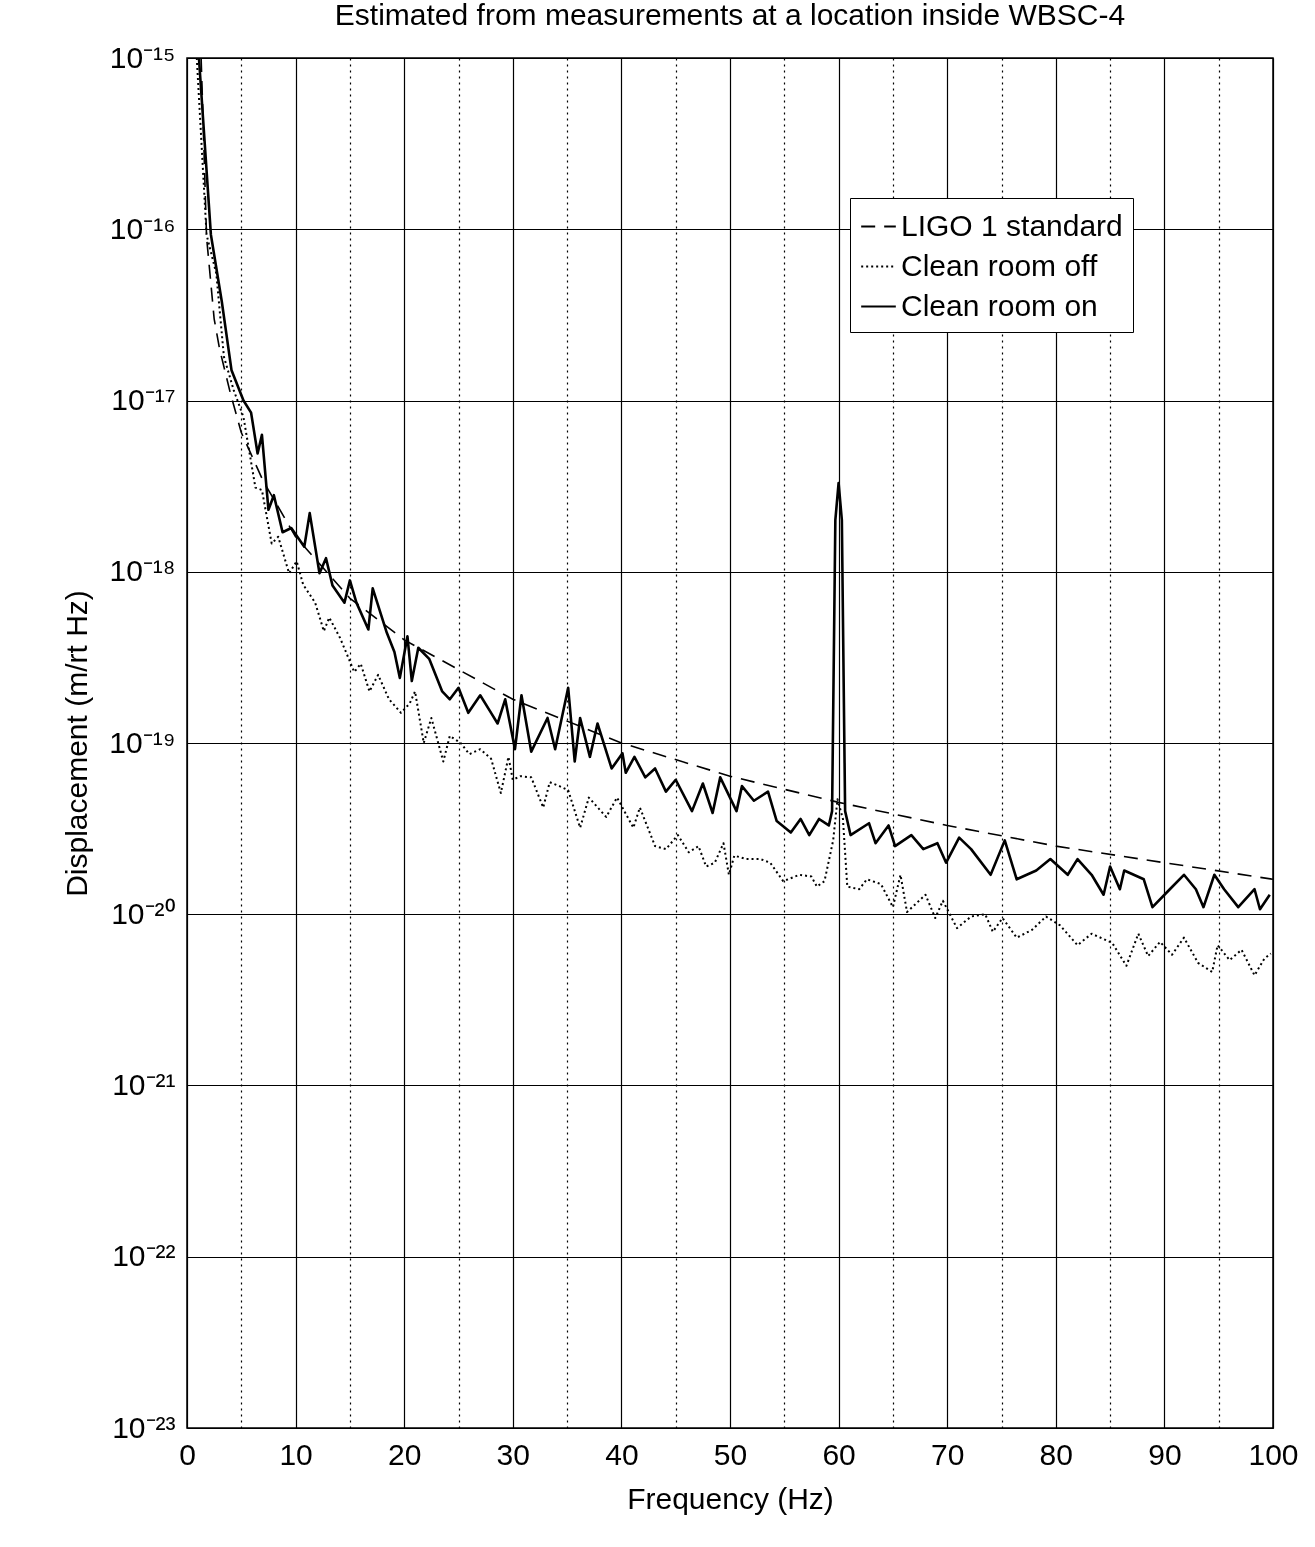  I want to click on y-axis-title: Displacement (m/rt Hz), so click(77, 743).